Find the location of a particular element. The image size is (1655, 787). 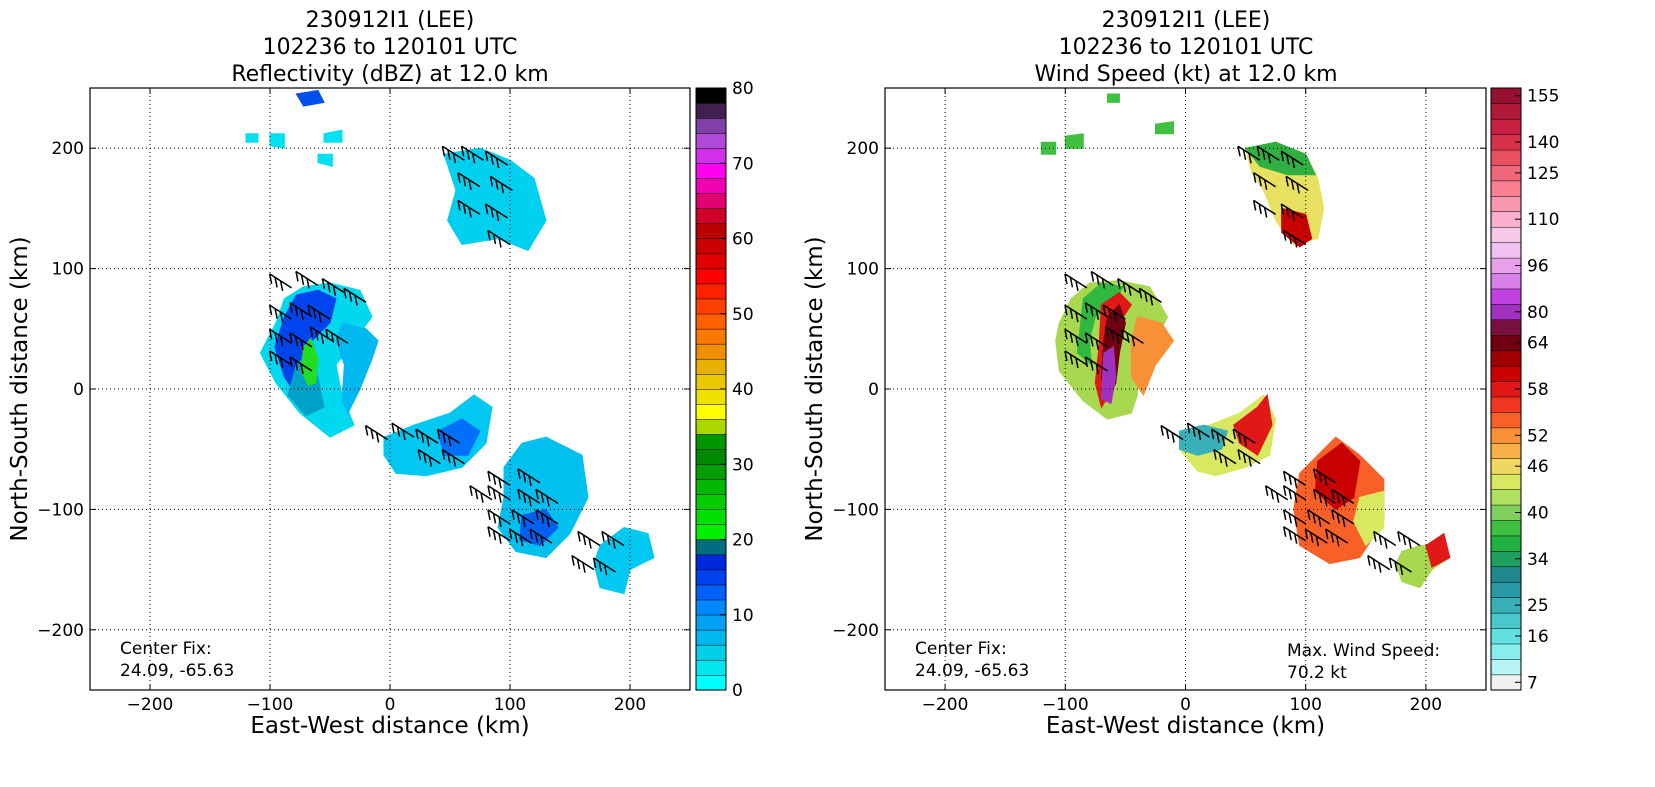

center-fix-annotation: 24.09, -65.63 is located at coordinates (972, 671).